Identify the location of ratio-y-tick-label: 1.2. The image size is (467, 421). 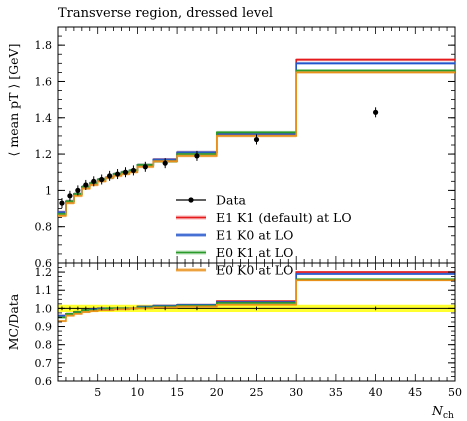
(44, 272).